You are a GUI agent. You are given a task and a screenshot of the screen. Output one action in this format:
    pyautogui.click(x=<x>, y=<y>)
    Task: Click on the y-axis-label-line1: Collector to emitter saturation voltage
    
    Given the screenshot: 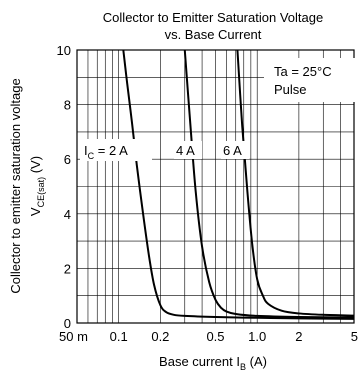 What is the action you would take?
    pyautogui.click(x=15, y=185)
    